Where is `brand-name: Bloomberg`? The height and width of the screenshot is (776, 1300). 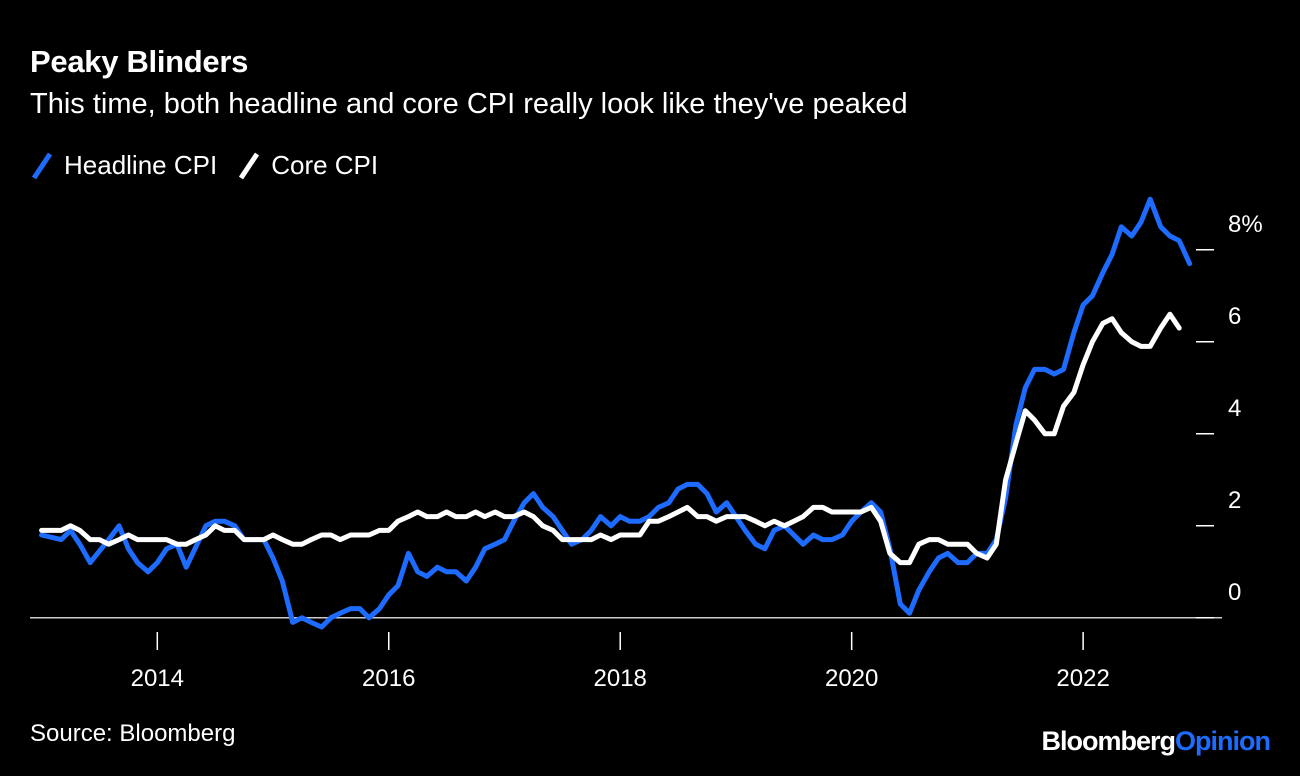 brand-name: Bloomberg is located at coordinates (1109, 741).